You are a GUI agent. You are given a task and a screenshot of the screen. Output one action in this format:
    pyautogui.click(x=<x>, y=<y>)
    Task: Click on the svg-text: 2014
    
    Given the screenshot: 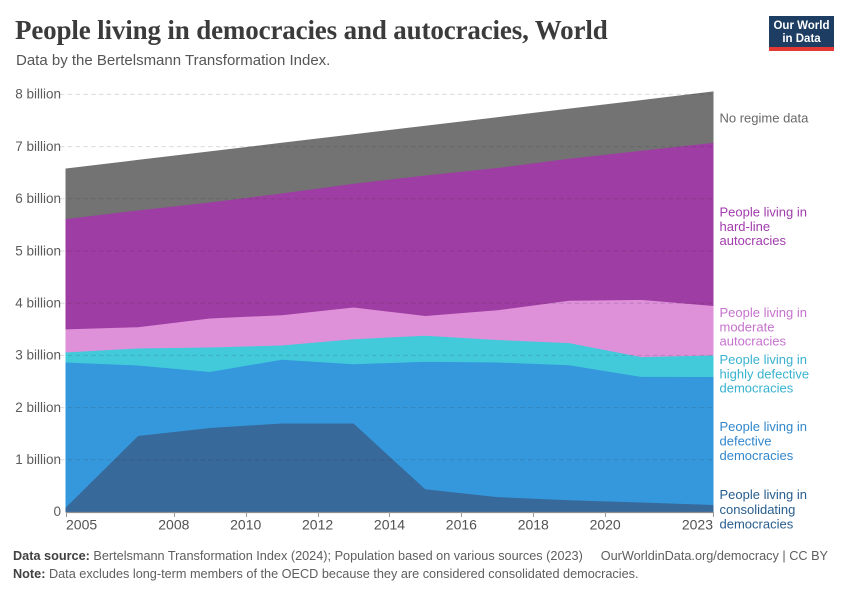 What is the action you would take?
    pyautogui.click(x=389, y=525)
    